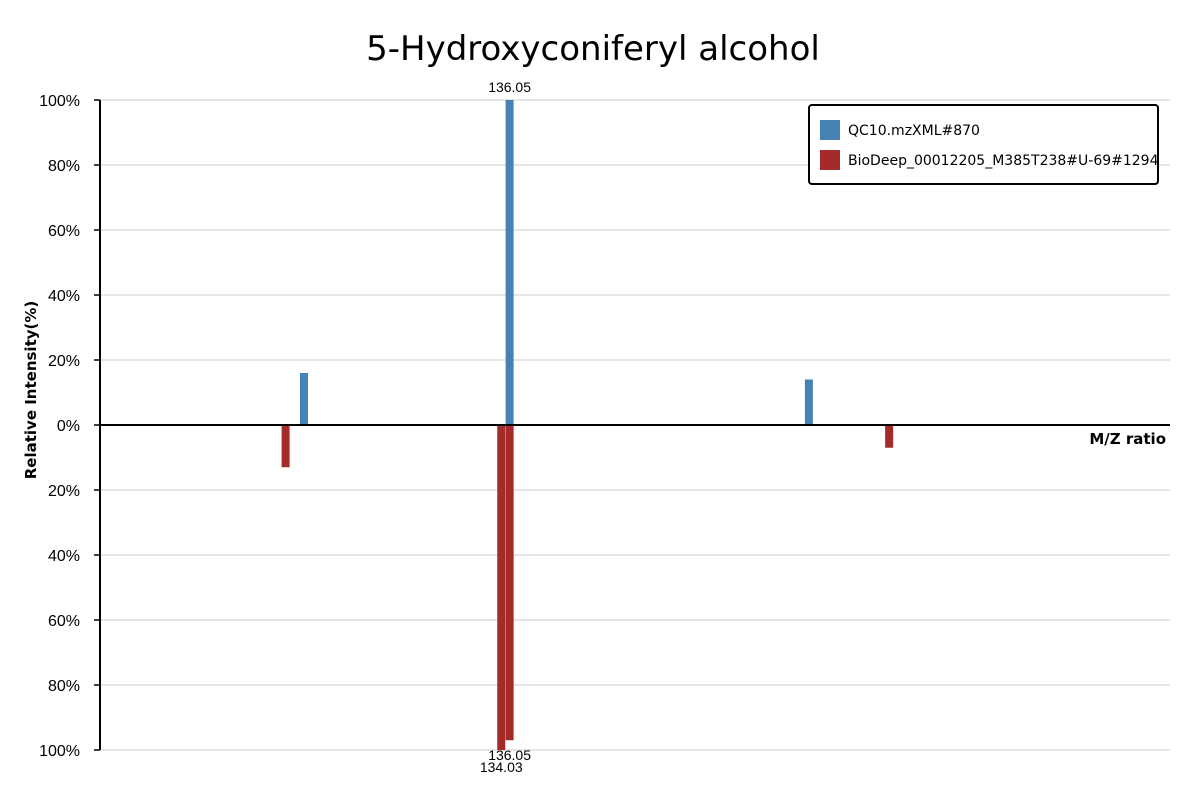  What do you see at coordinates (914, 131) in the screenshot?
I see `legend-label-qc10: QC10.mzXML#870` at bounding box center [914, 131].